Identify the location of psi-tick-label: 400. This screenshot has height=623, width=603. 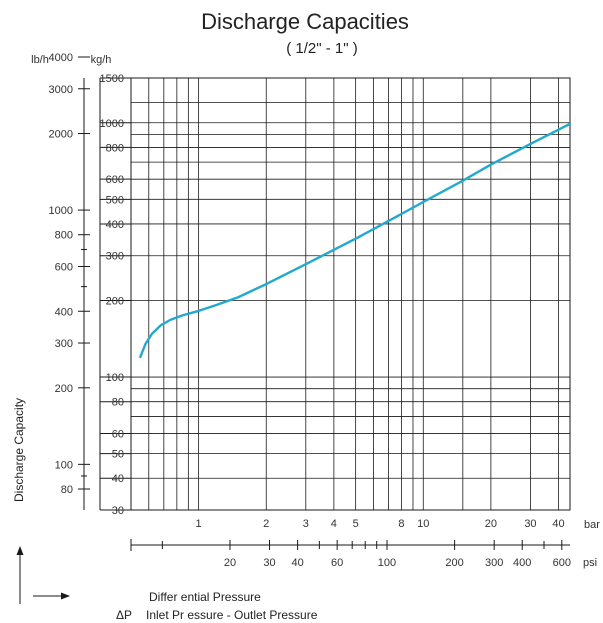
(522, 563).